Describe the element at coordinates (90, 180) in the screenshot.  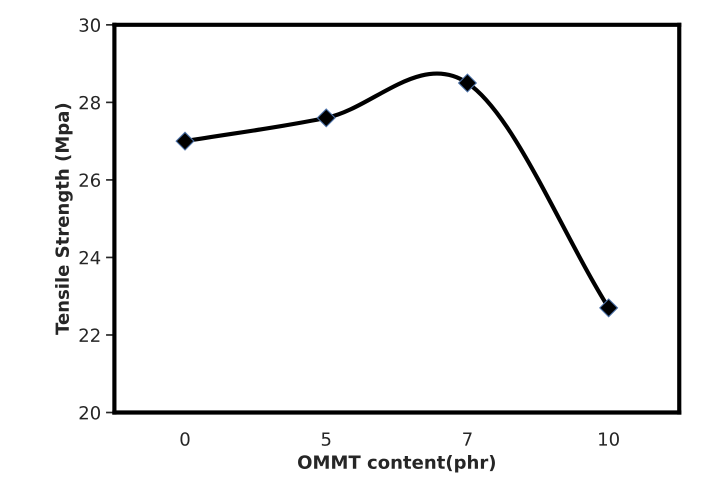
I see `y-tick-label: 26` at that location.